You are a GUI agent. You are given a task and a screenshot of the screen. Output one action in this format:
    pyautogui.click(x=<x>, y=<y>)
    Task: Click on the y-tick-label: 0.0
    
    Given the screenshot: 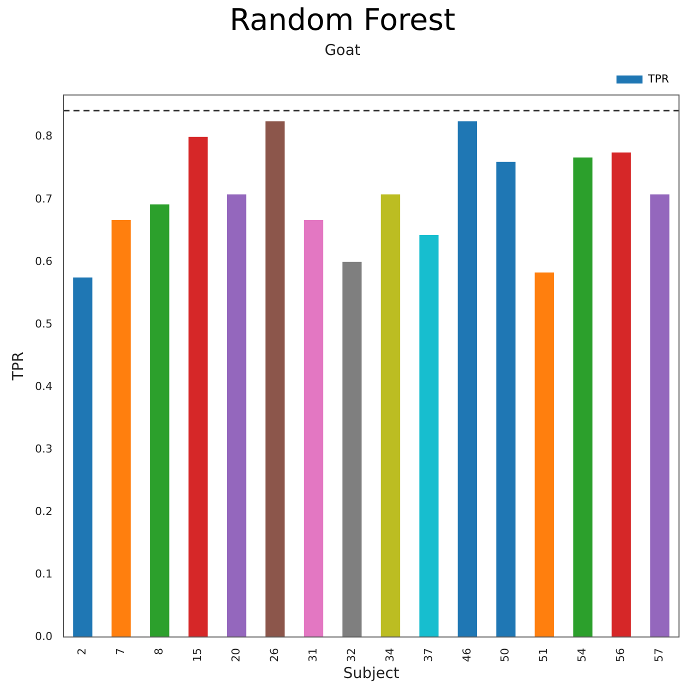 What is the action you would take?
    pyautogui.click(x=43, y=636)
    